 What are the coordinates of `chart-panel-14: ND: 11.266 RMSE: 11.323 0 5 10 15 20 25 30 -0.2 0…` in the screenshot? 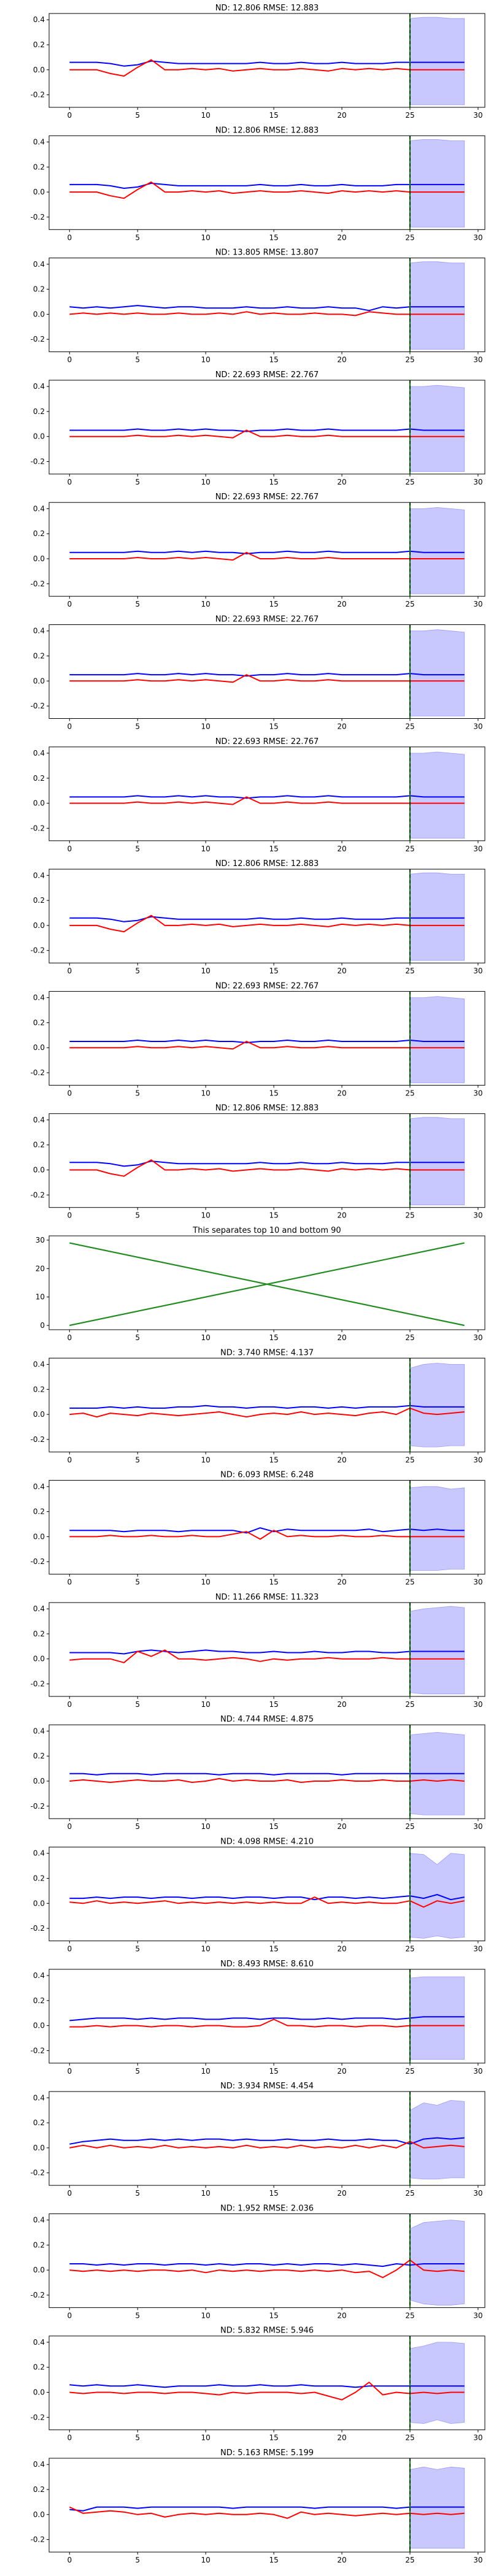 It's located at (258, 1651).